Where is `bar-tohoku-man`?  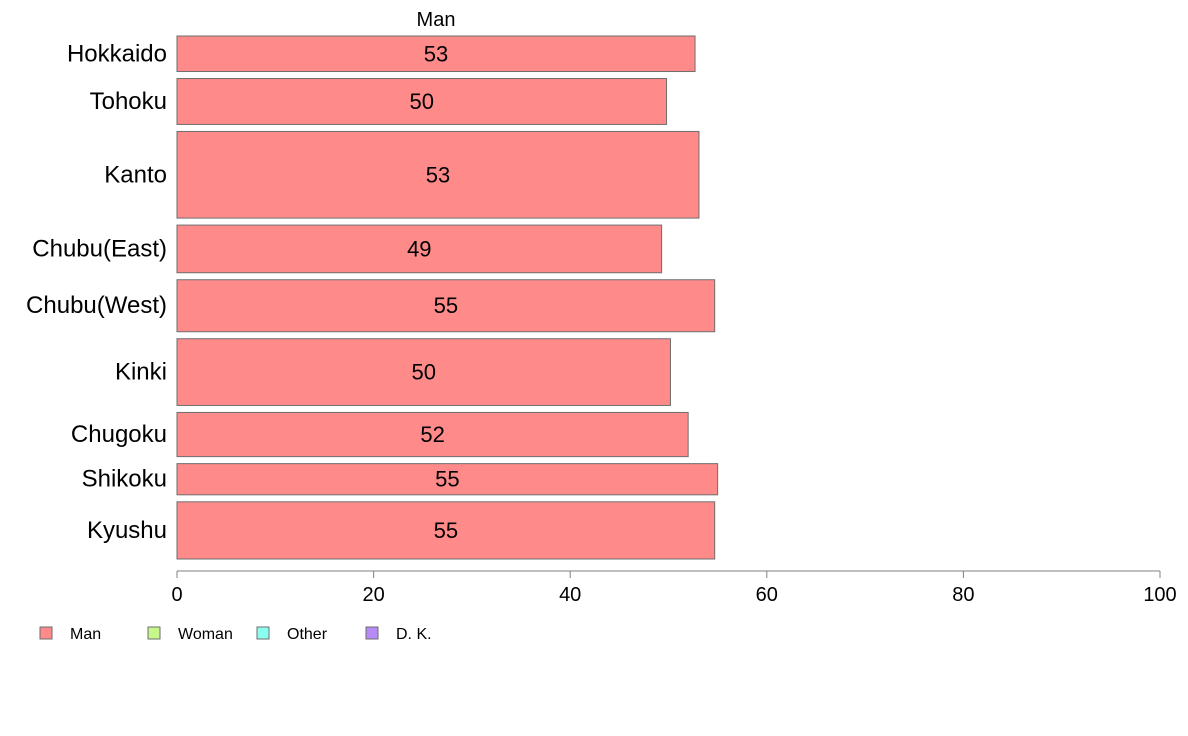 bar-tohoku-man is located at coordinates (422, 101).